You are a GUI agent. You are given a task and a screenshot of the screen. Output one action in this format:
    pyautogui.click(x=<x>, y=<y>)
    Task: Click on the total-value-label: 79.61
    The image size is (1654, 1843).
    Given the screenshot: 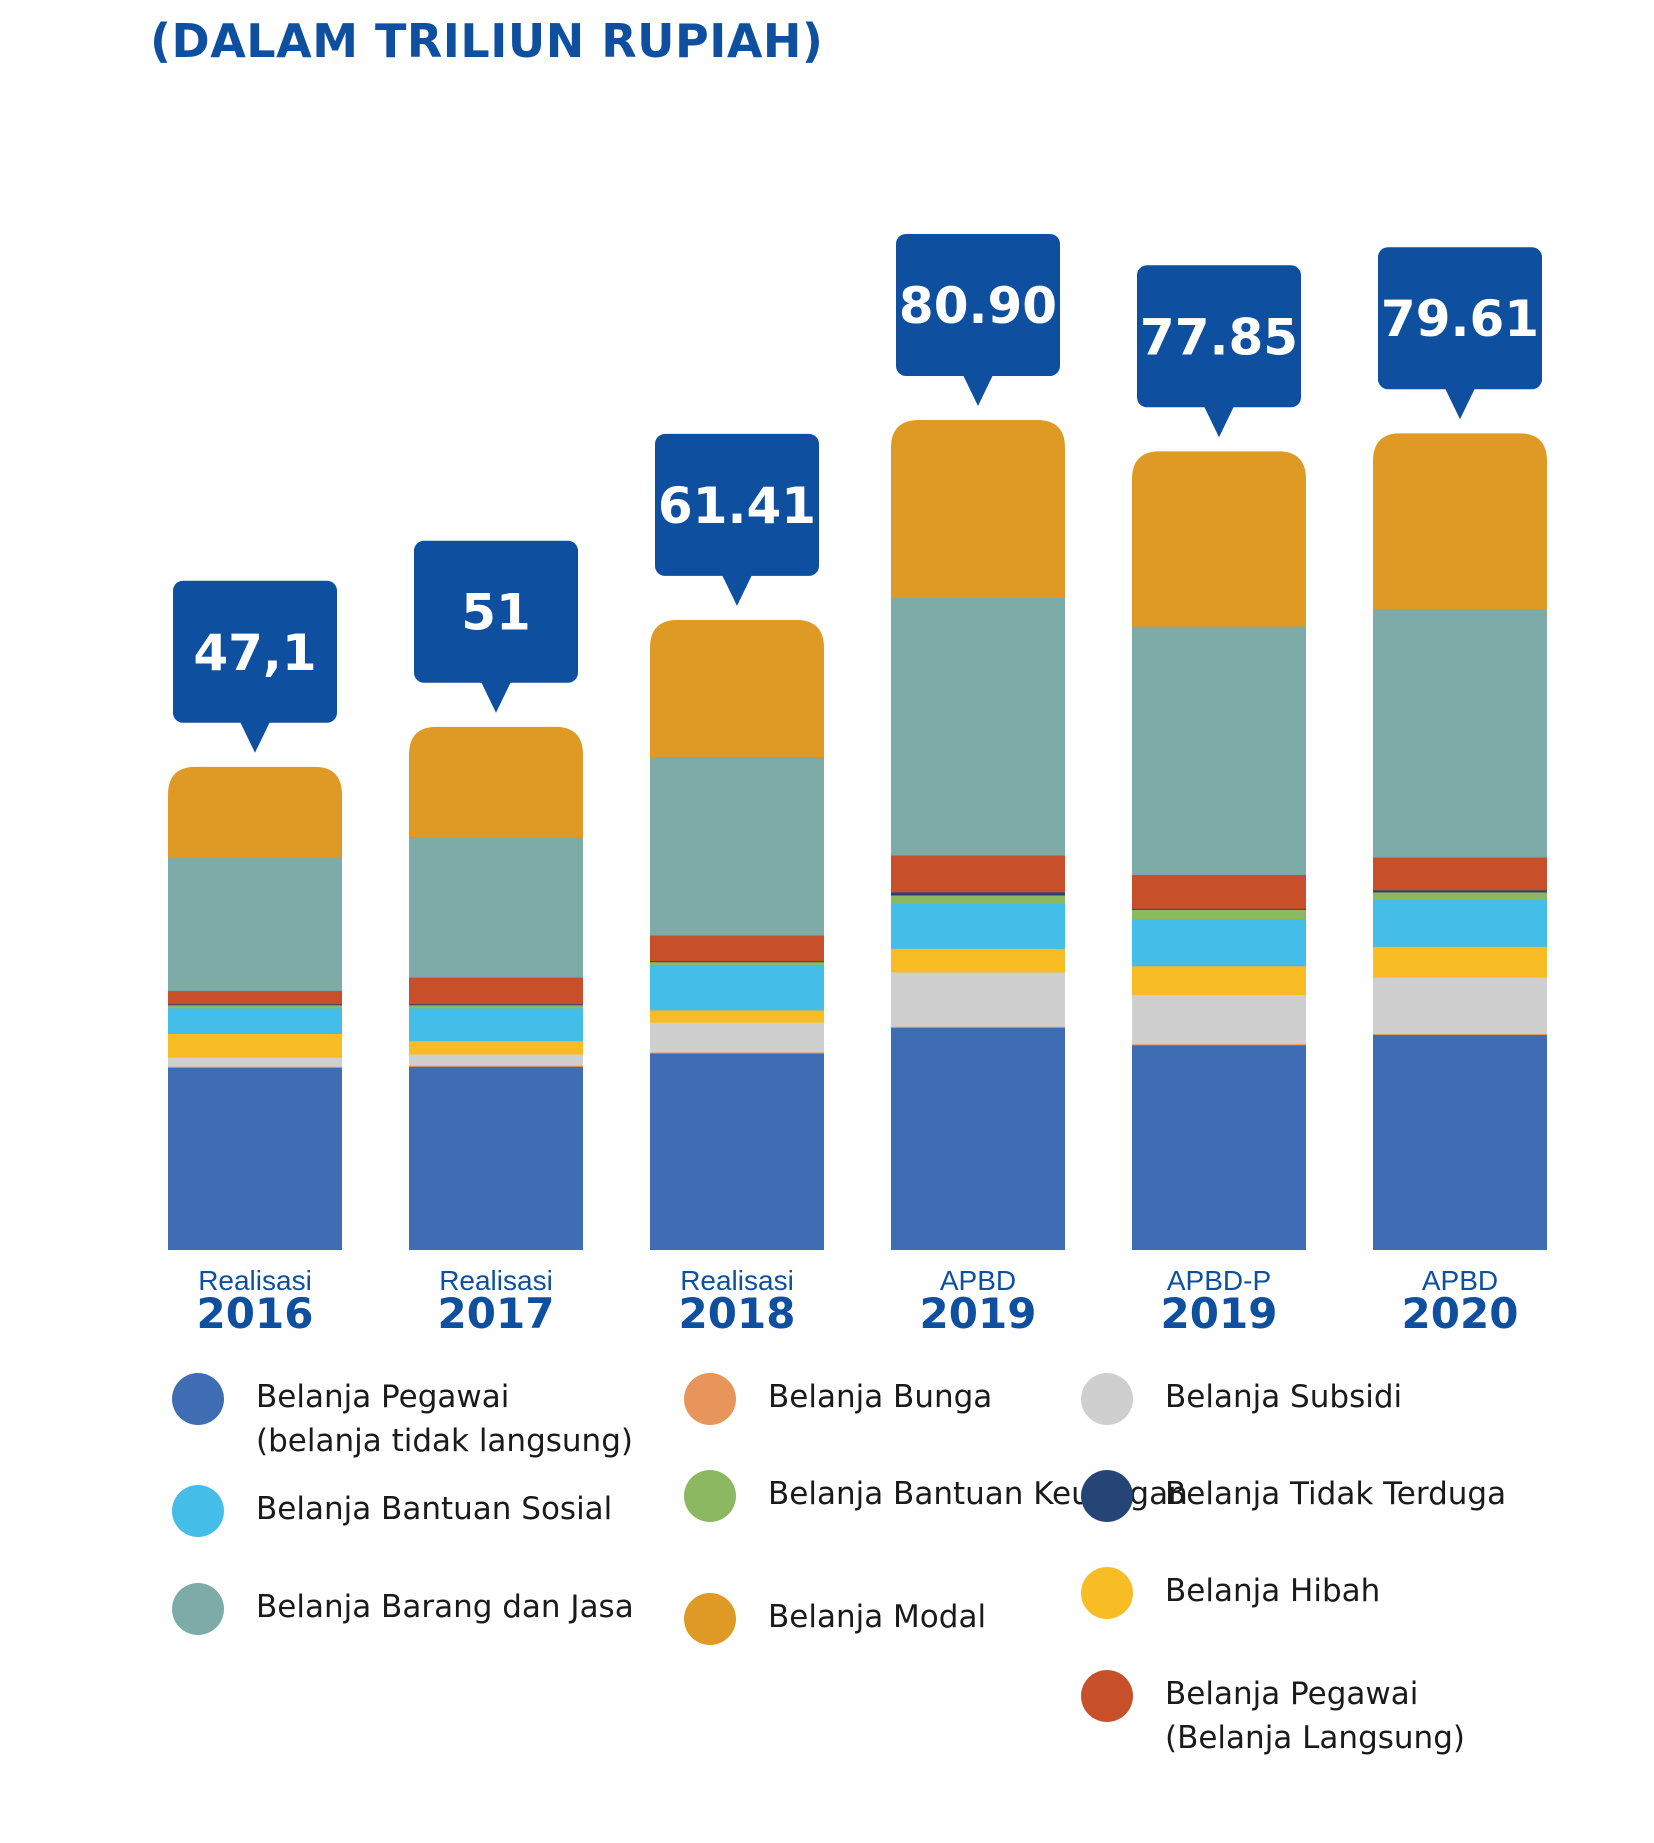 What is the action you would take?
    pyautogui.click(x=1460, y=319)
    